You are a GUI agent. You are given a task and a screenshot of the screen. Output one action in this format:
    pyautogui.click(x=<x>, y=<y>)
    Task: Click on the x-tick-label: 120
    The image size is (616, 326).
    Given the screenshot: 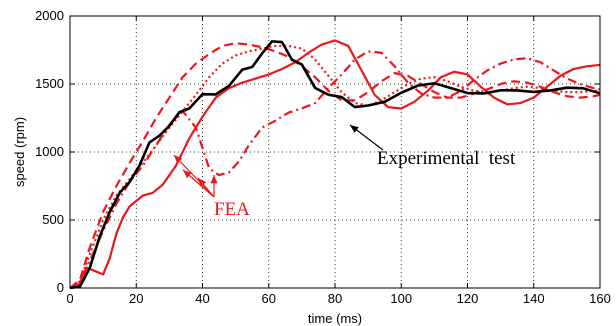 What is the action you would take?
    pyautogui.click(x=468, y=298)
    